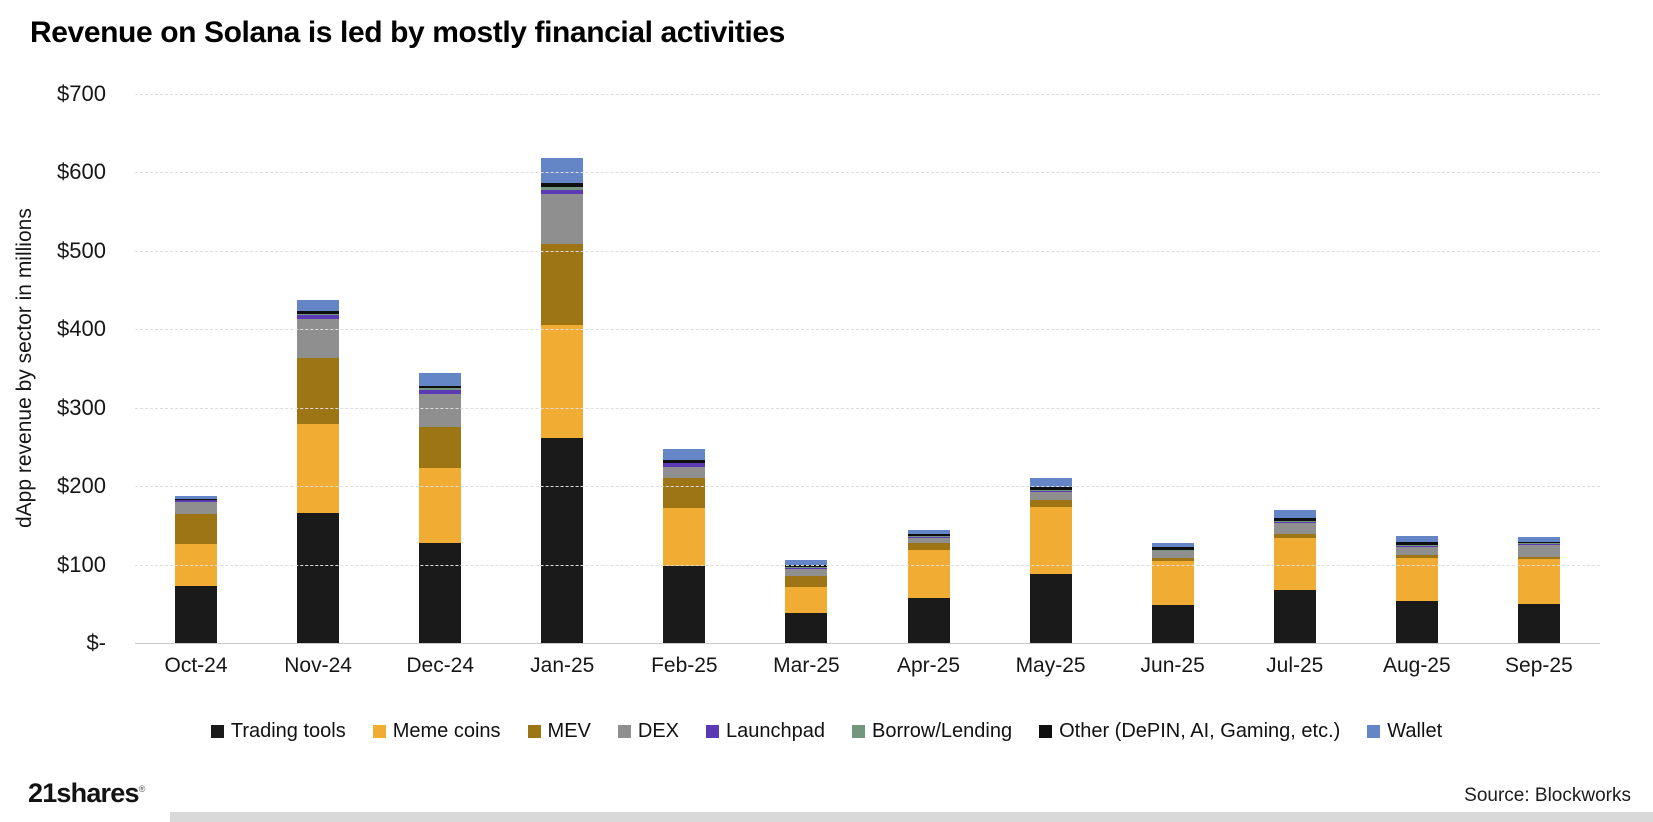 This screenshot has width=1653, height=822. What do you see at coordinates (569, 731) in the screenshot?
I see `legend-label: MEV` at bounding box center [569, 731].